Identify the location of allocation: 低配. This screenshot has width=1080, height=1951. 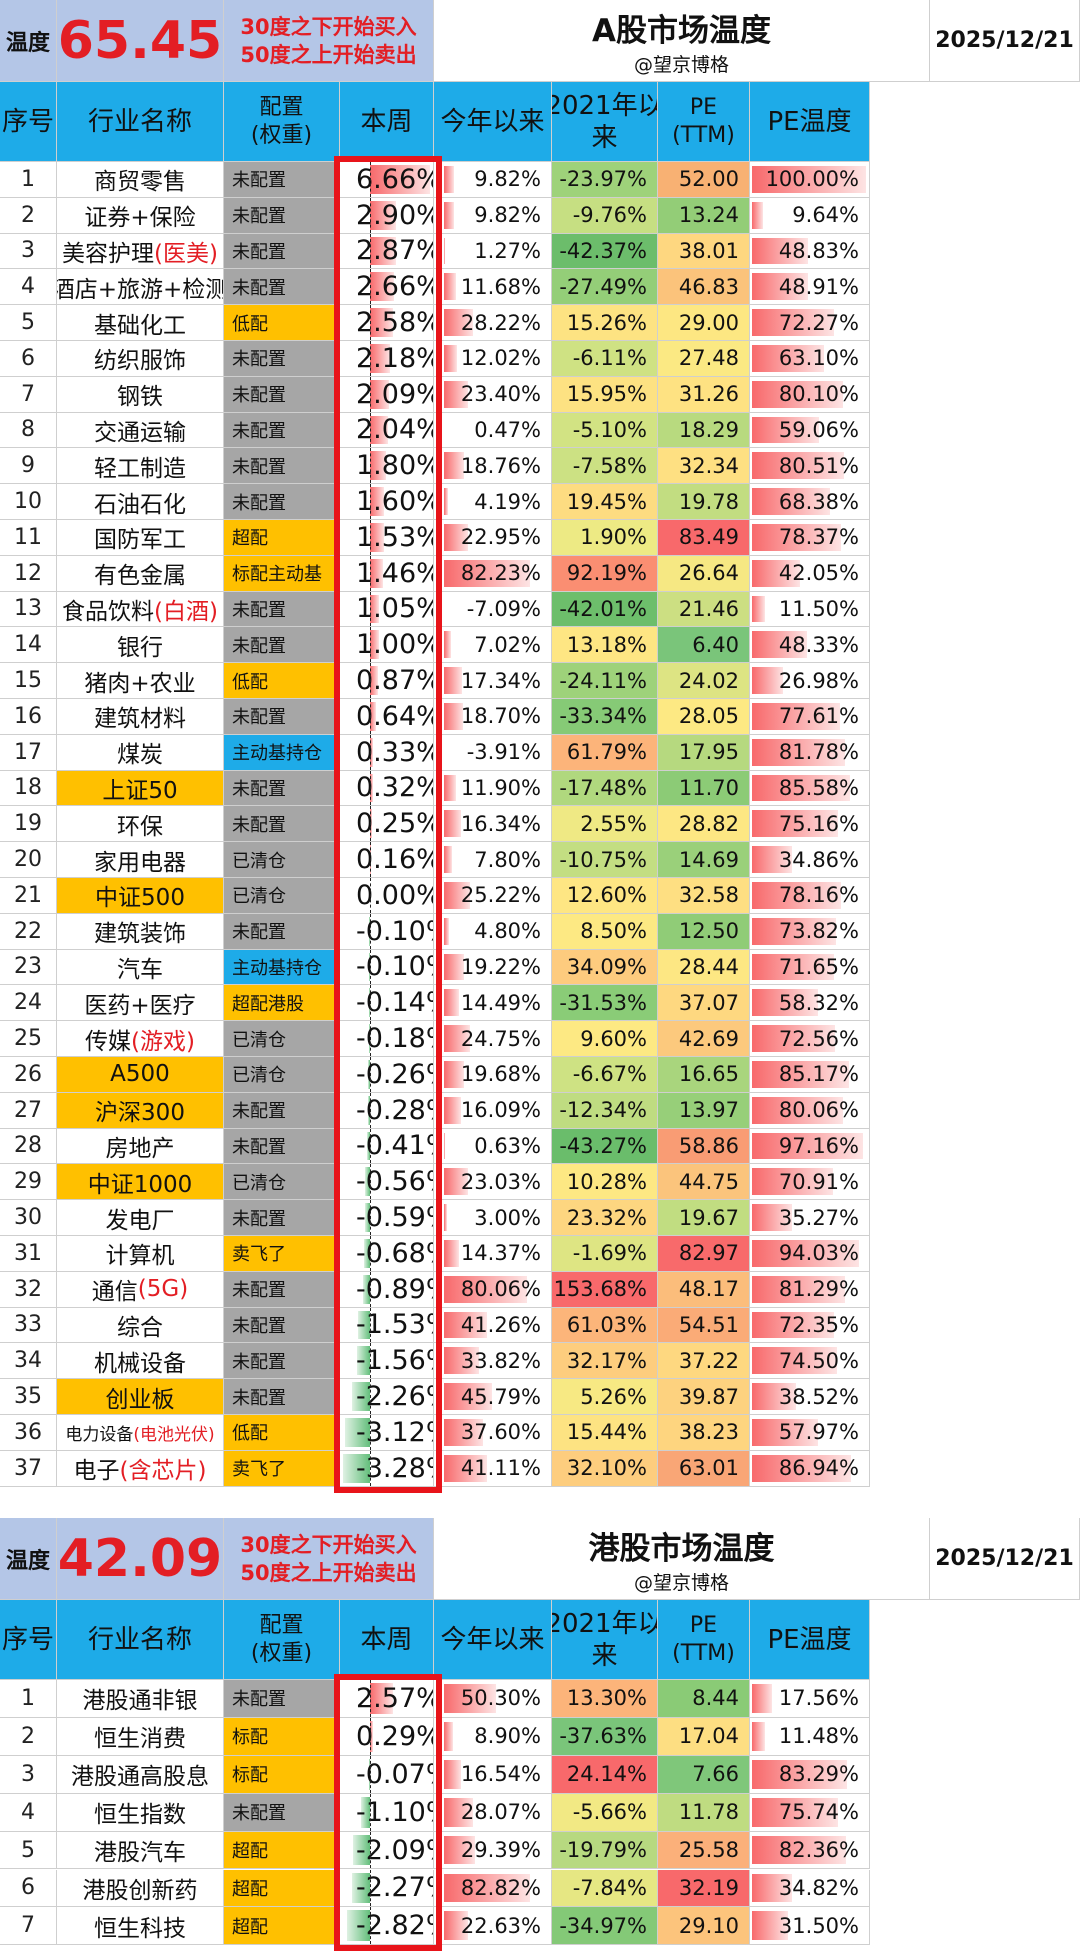
(282, 323).